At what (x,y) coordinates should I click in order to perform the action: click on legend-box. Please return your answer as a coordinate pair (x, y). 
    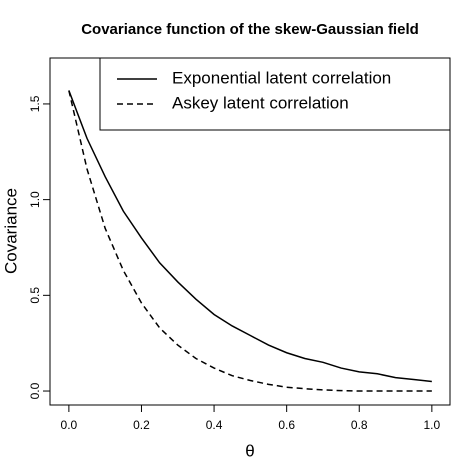
    Looking at the image, I should click on (275, 94).